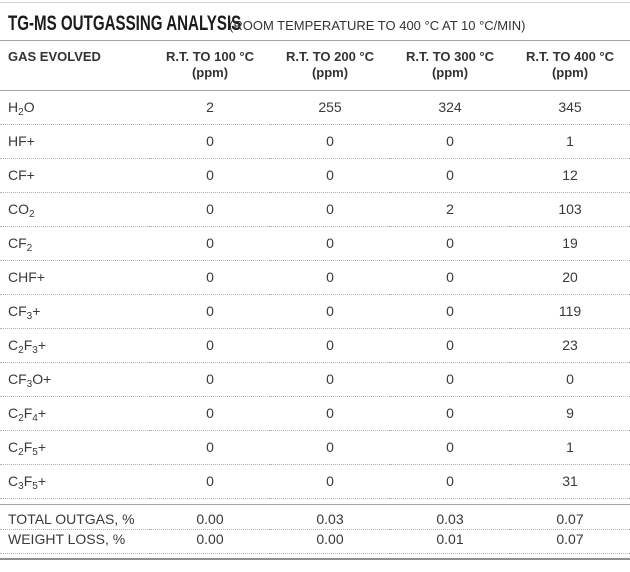 This screenshot has height=572, width=630. I want to click on gas-name-cell: HF+, so click(75, 141).